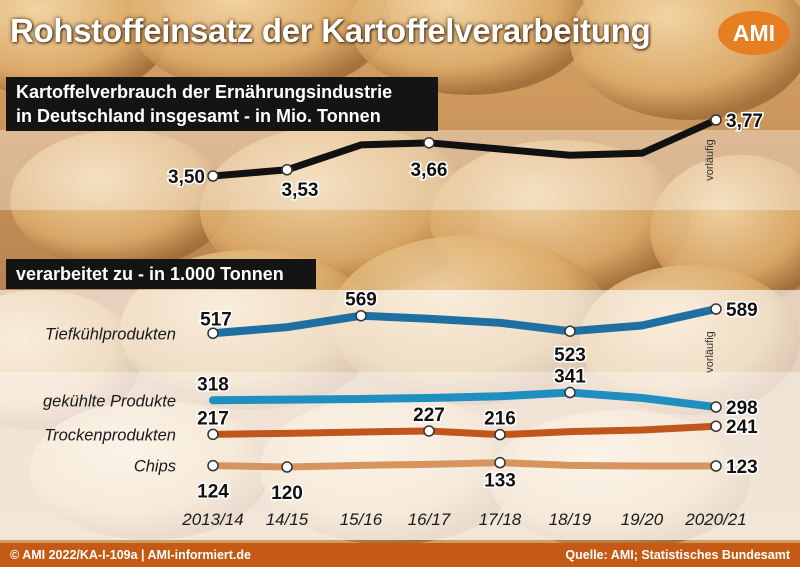 The height and width of the screenshot is (567, 800). I want to click on series-gekuehlt-data-label: 318, so click(213, 384).